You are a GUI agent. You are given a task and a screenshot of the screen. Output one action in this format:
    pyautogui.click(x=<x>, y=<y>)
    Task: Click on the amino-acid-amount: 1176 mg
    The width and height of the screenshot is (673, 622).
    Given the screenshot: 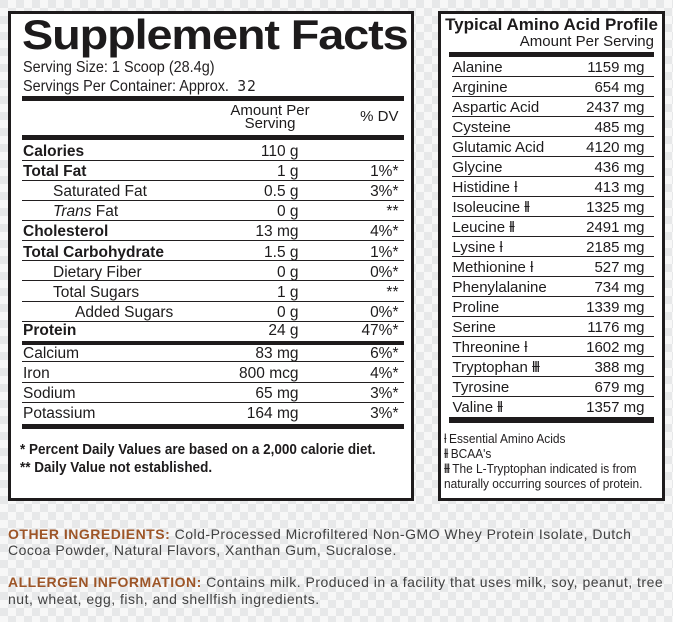 What is the action you would take?
    pyautogui.click(x=616, y=328)
    